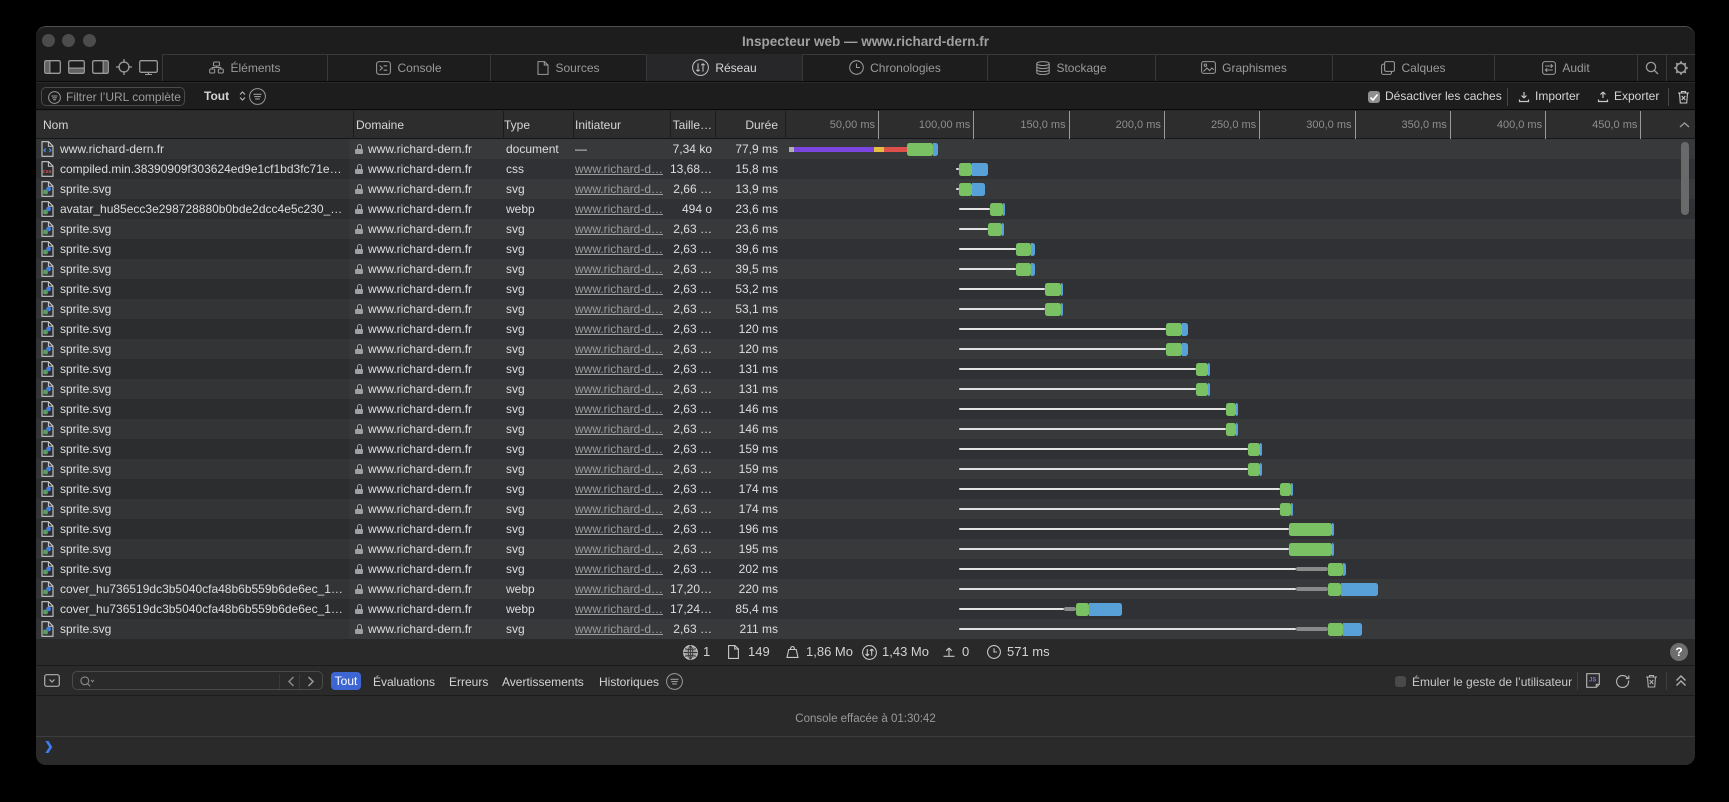 The image size is (1729, 802). What do you see at coordinates (1592, 681) in the screenshot?
I see `svg-text: JS` at bounding box center [1592, 681].